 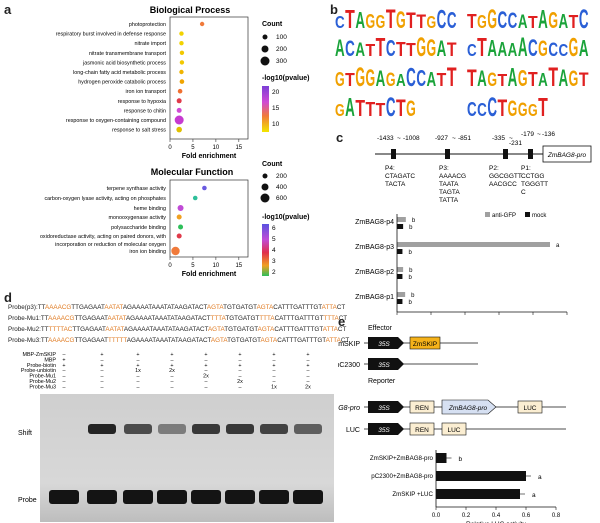 I want to click on mf-count-200: 200, so click(x=281, y=176).